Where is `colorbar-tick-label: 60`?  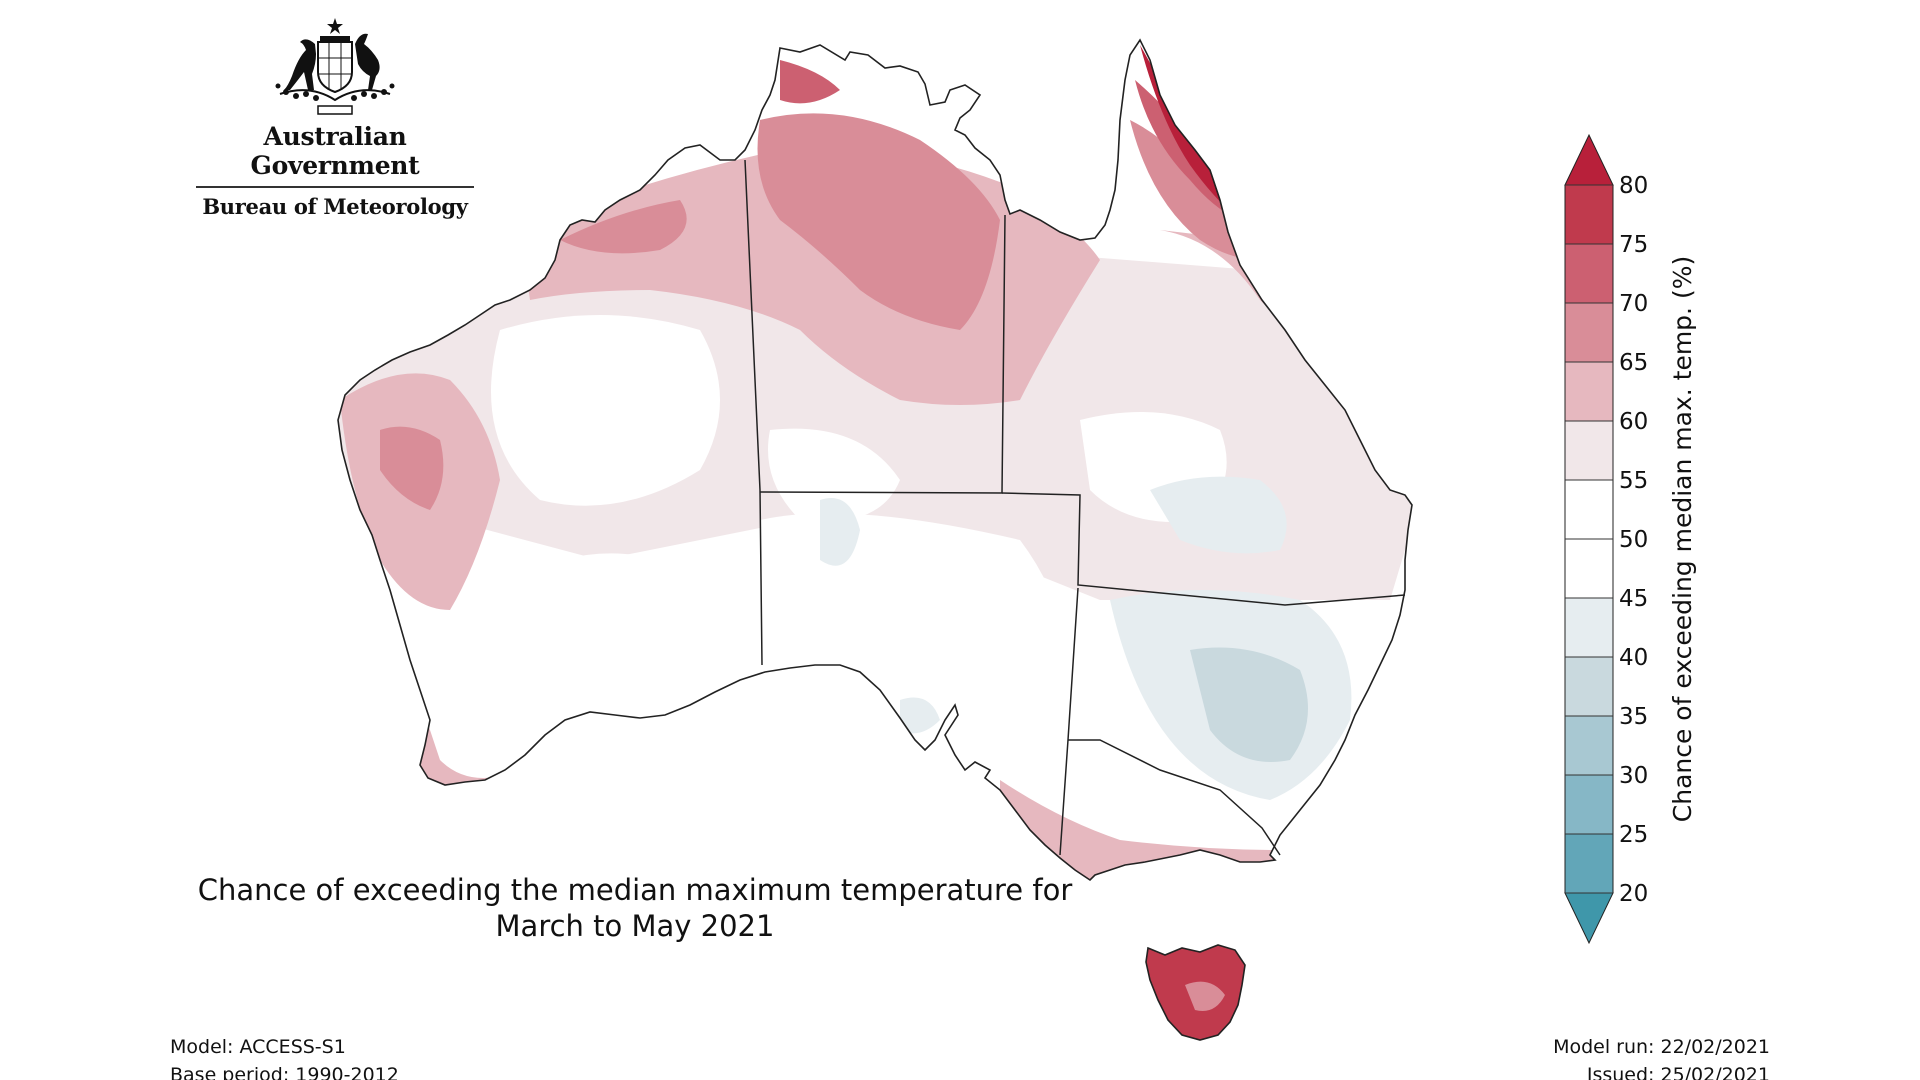
colorbar-tick-label: 60 is located at coordinates (1633, 422).